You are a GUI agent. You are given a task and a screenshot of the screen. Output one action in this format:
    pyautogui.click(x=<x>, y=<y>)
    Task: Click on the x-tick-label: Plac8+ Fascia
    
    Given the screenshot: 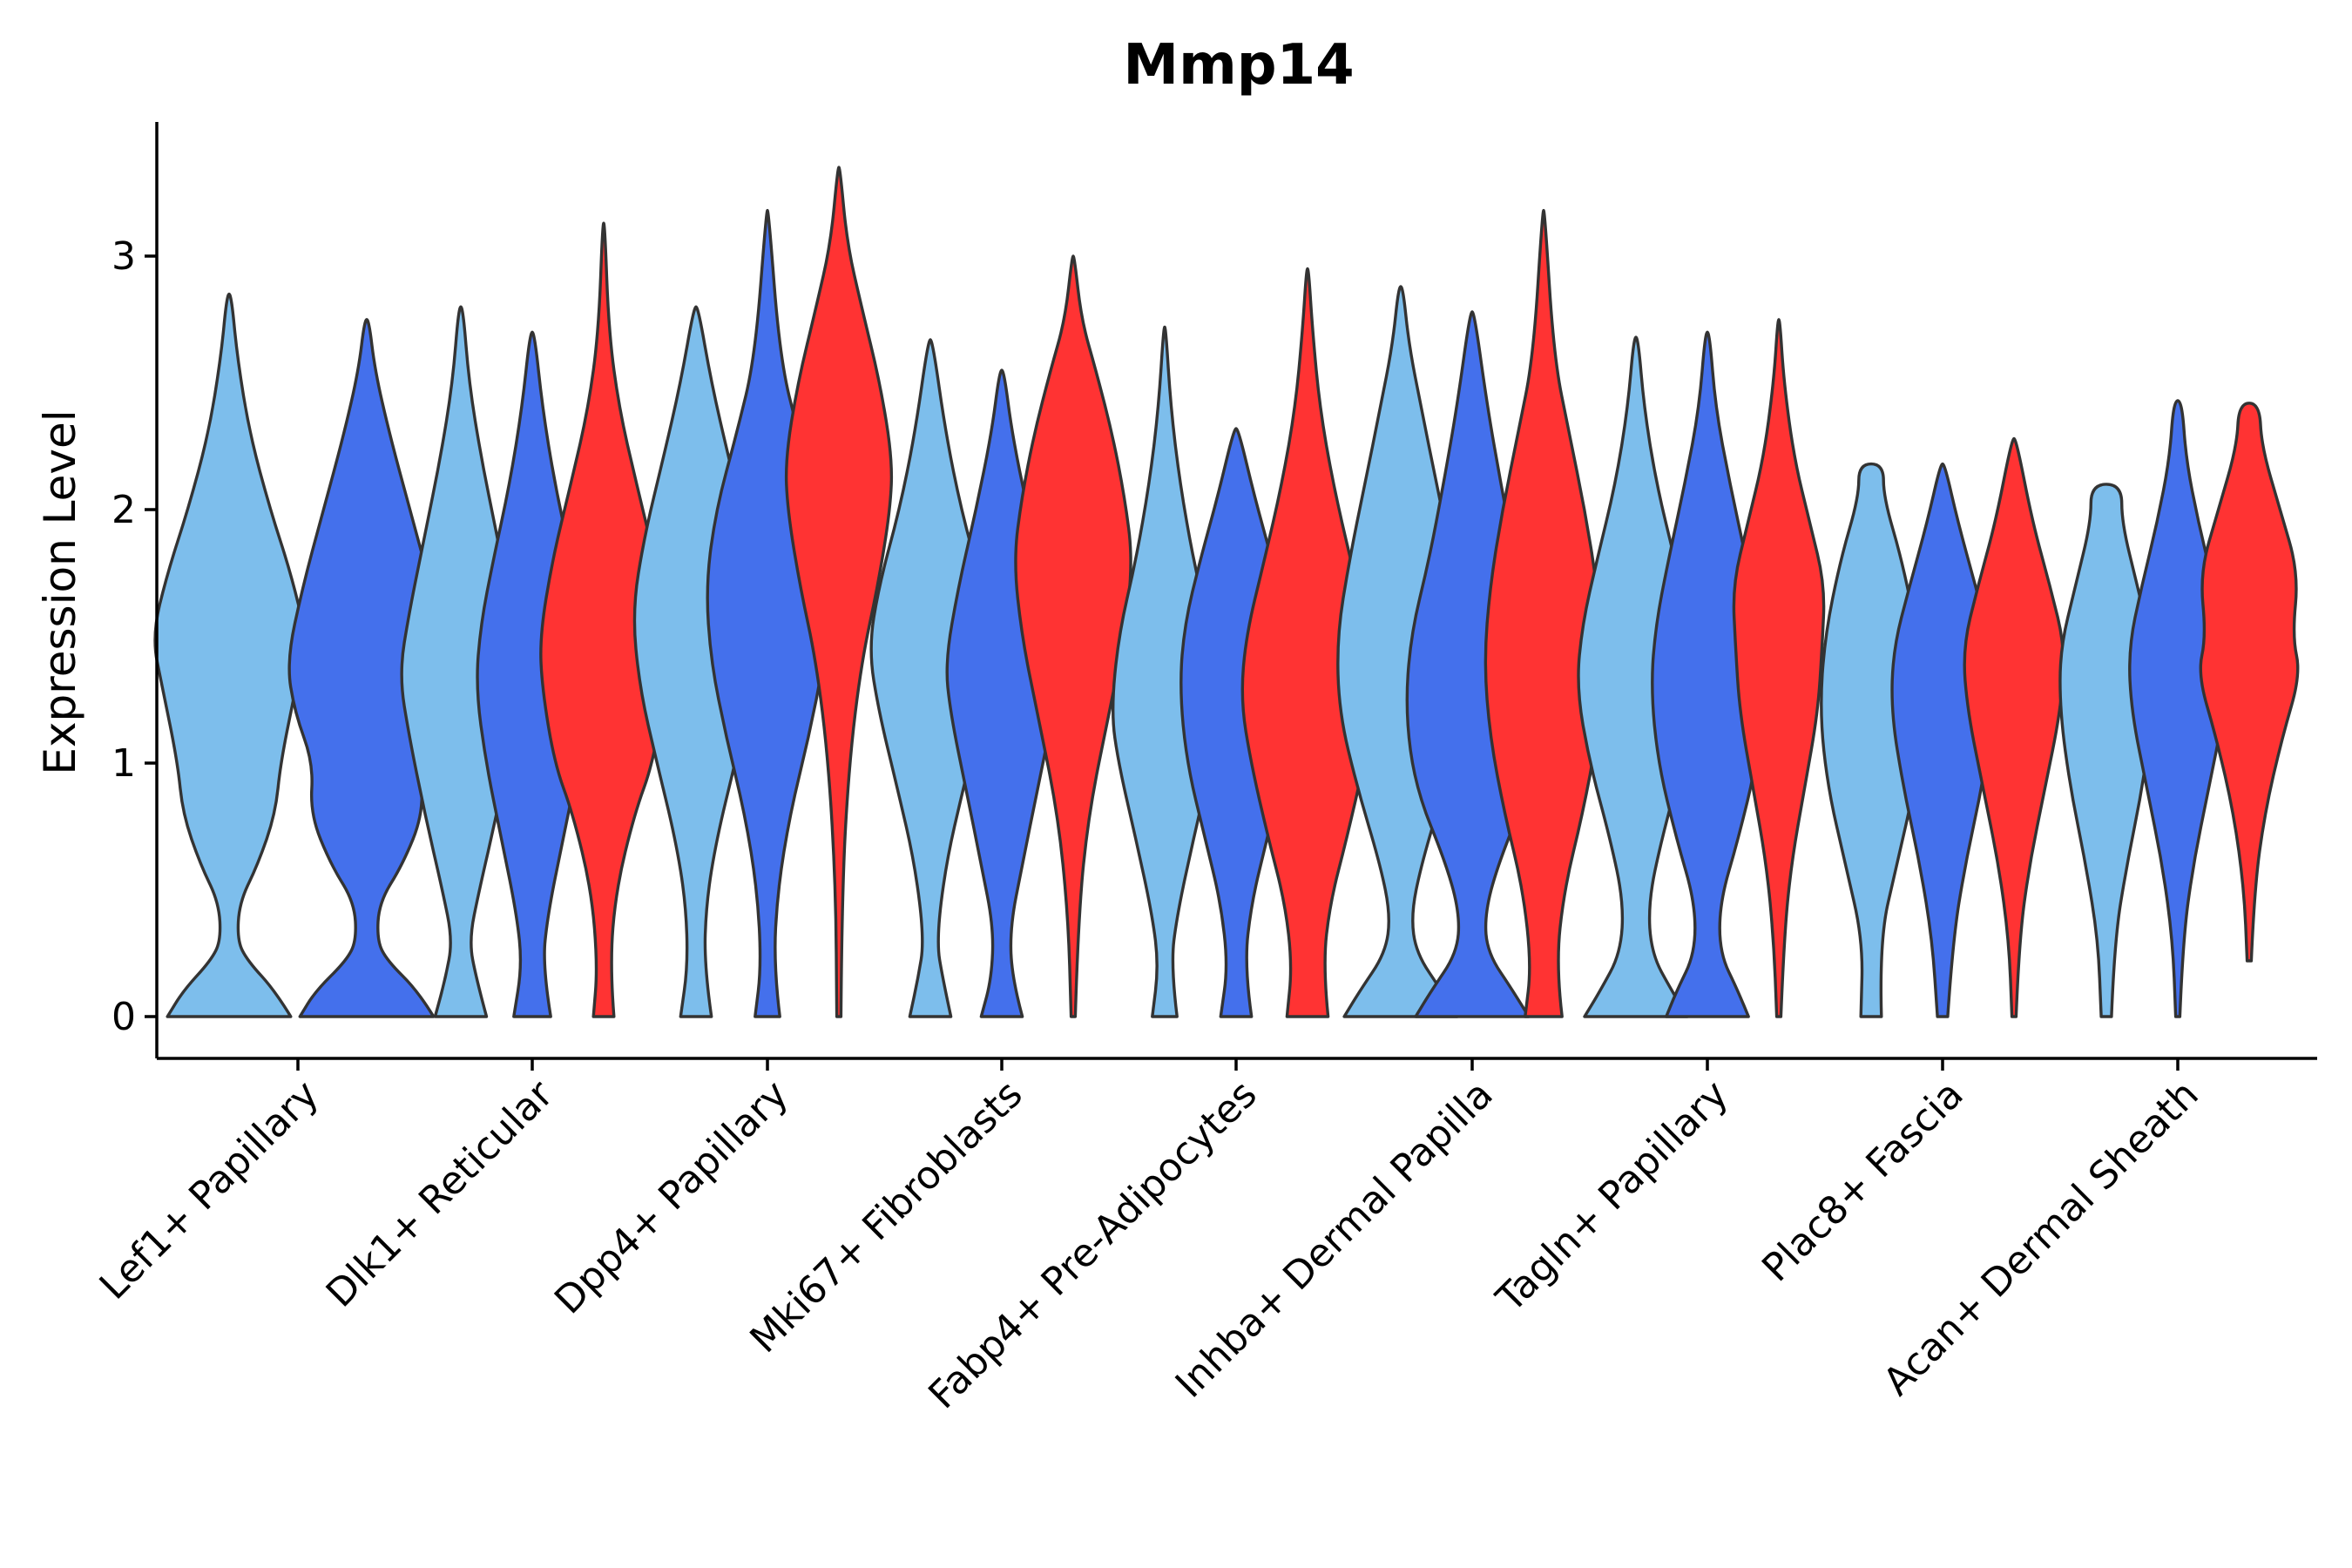 What is the action you would take?
    pyautogui.click(x=1863, y=1182)
    